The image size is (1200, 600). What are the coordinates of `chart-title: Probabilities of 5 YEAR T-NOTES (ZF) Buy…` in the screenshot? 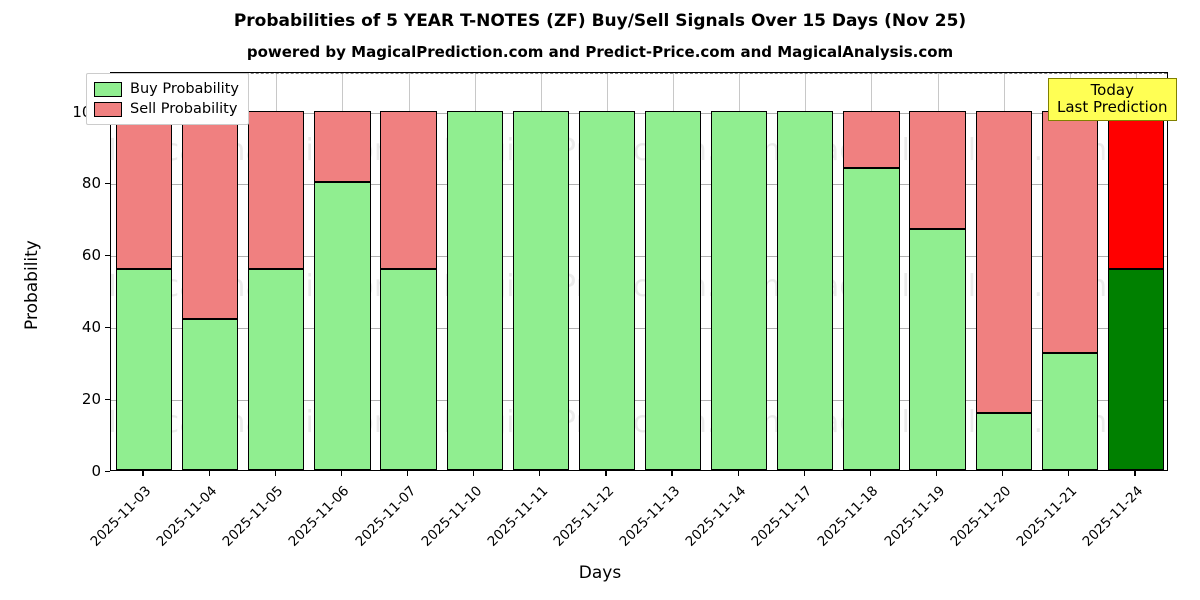 It's located at (600, 21).